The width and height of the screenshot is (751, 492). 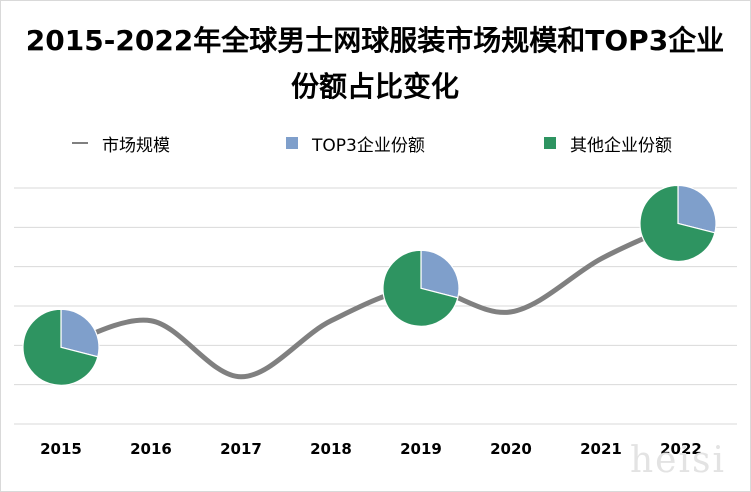 I want to click on x-tick-label: 2022, so click(x=681, y=449).